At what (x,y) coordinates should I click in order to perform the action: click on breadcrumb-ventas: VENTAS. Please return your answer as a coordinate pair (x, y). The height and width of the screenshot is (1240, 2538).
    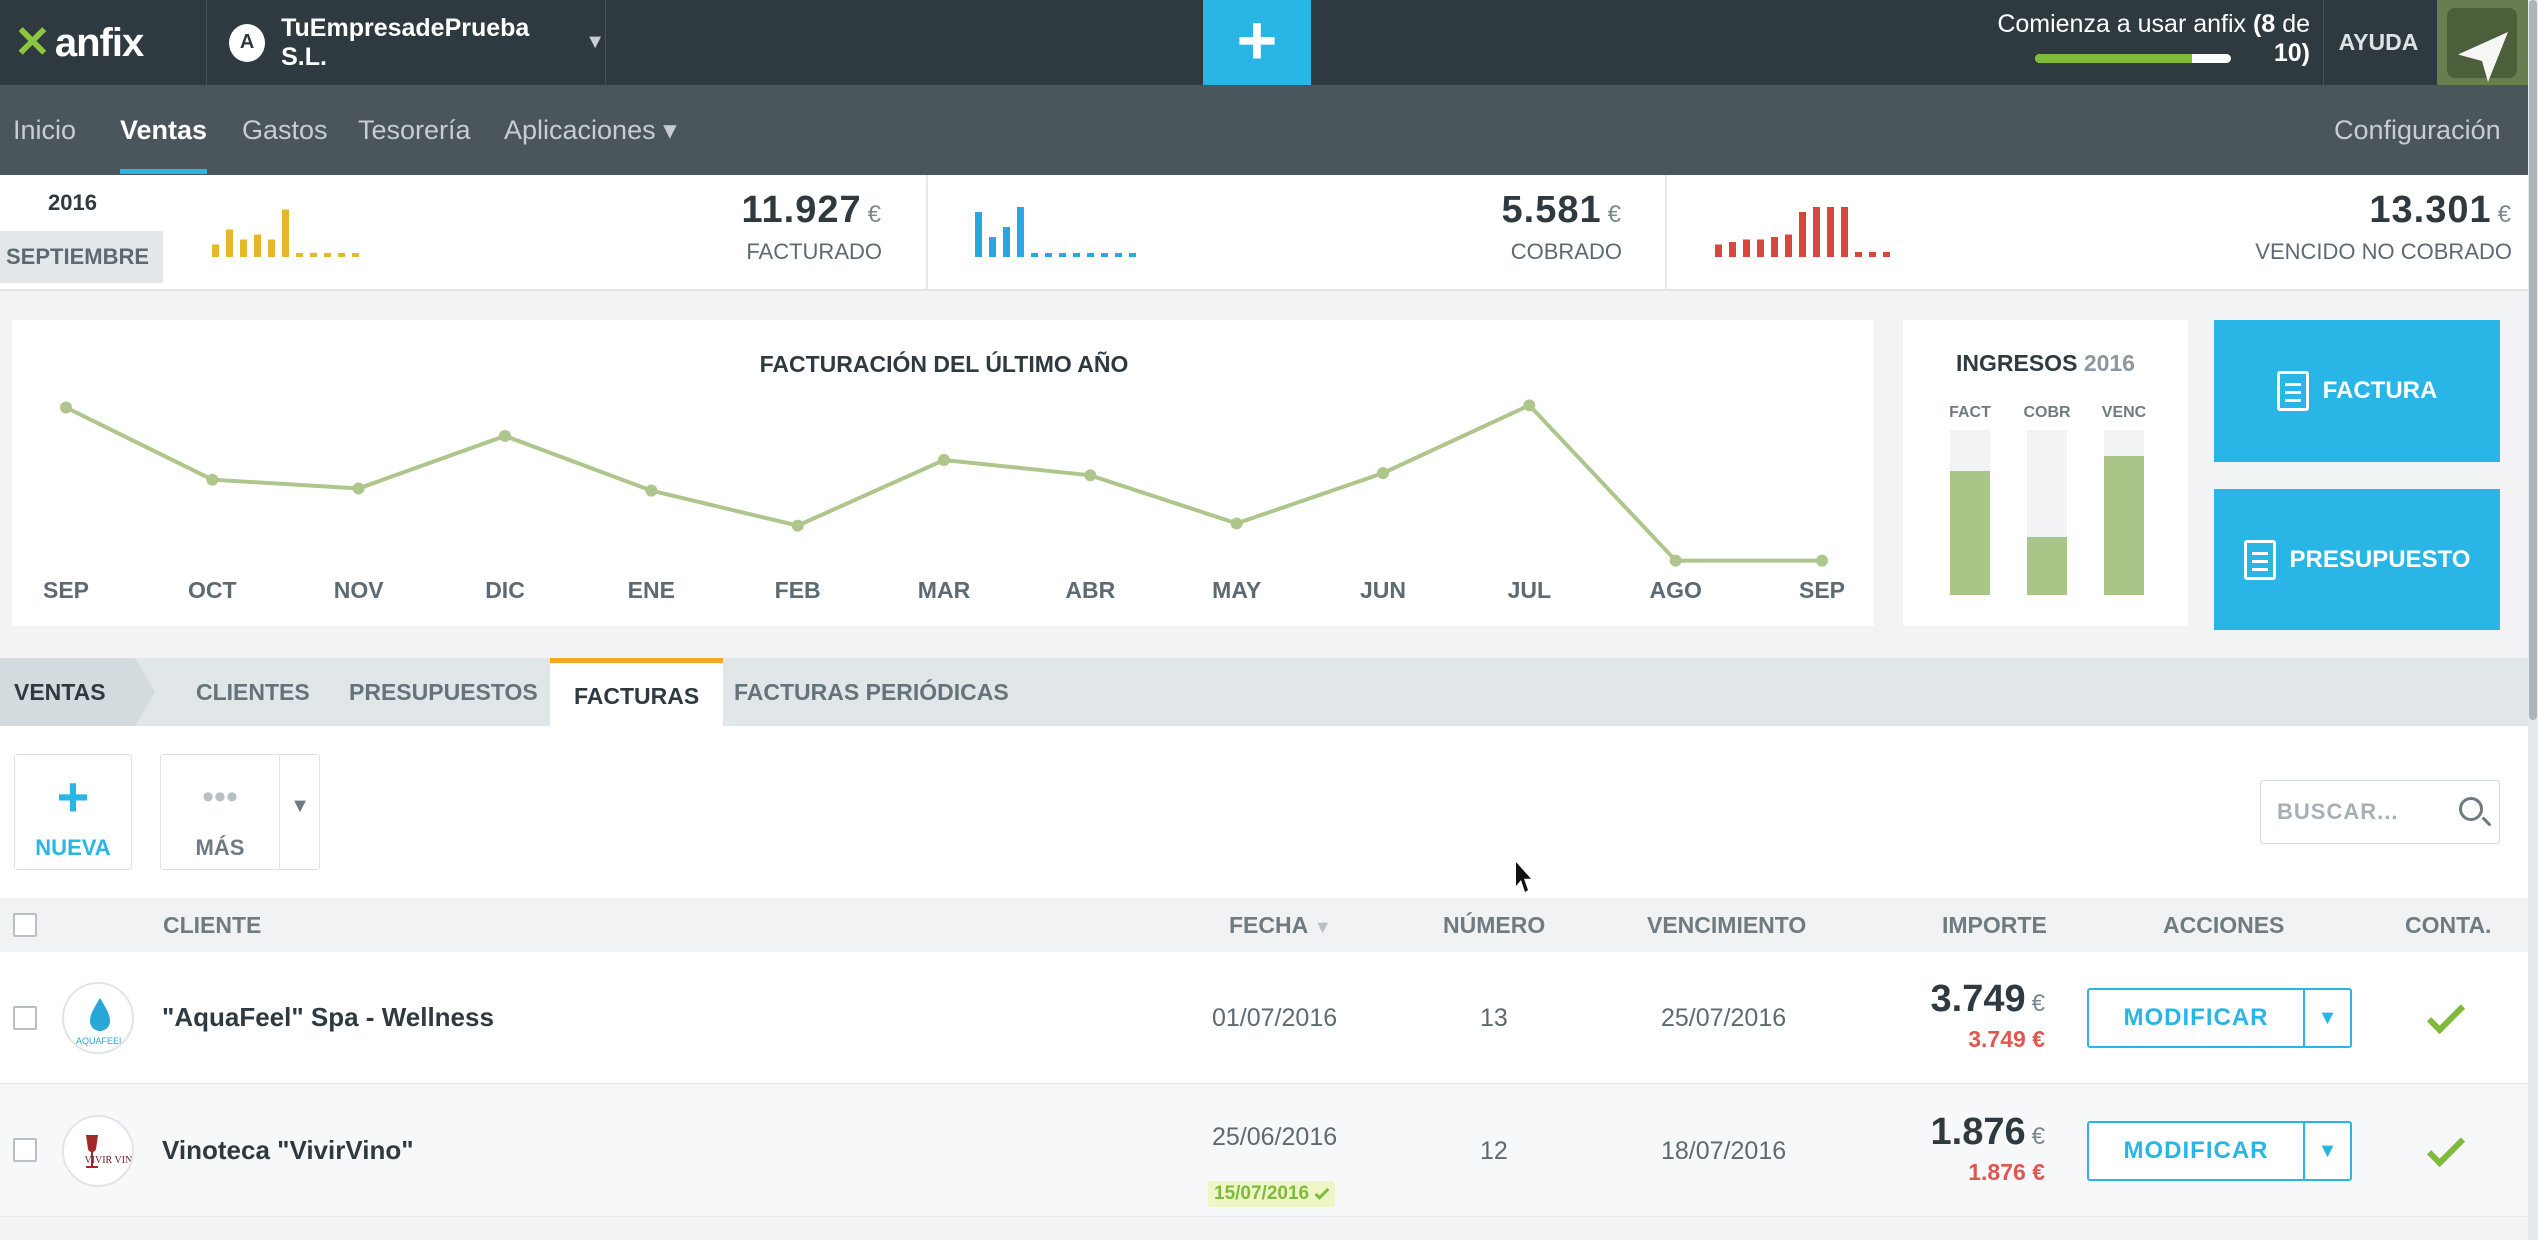
    Looking at the image, I should click on (77, 692).